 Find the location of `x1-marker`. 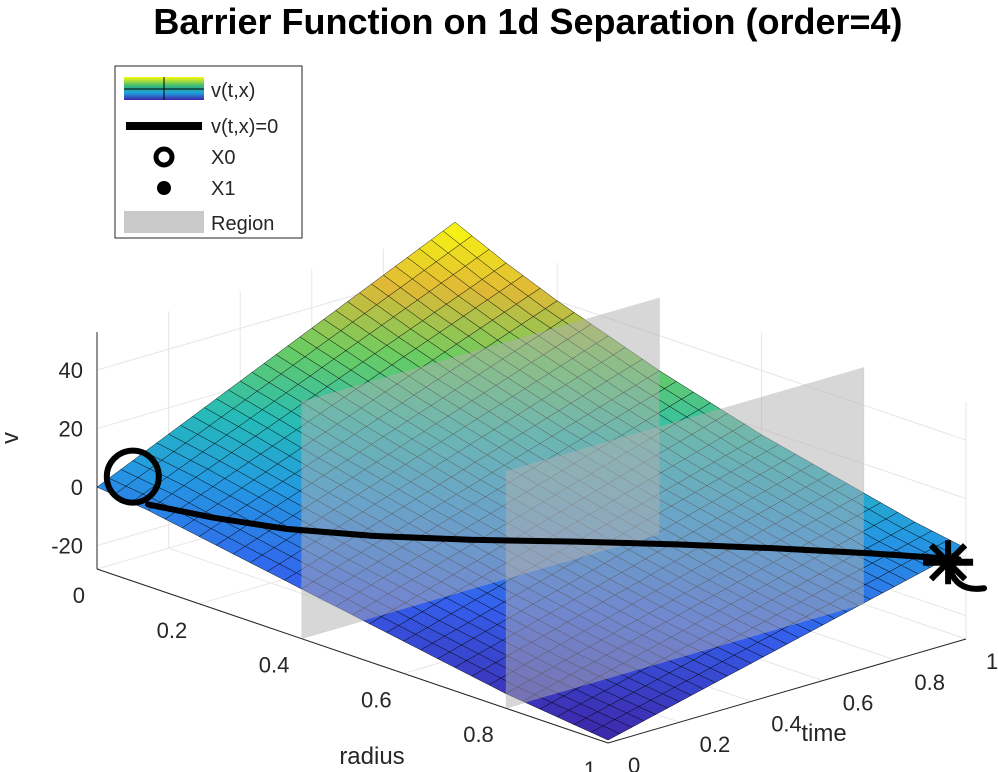

x1-marker is located at coordinates (955, 566).